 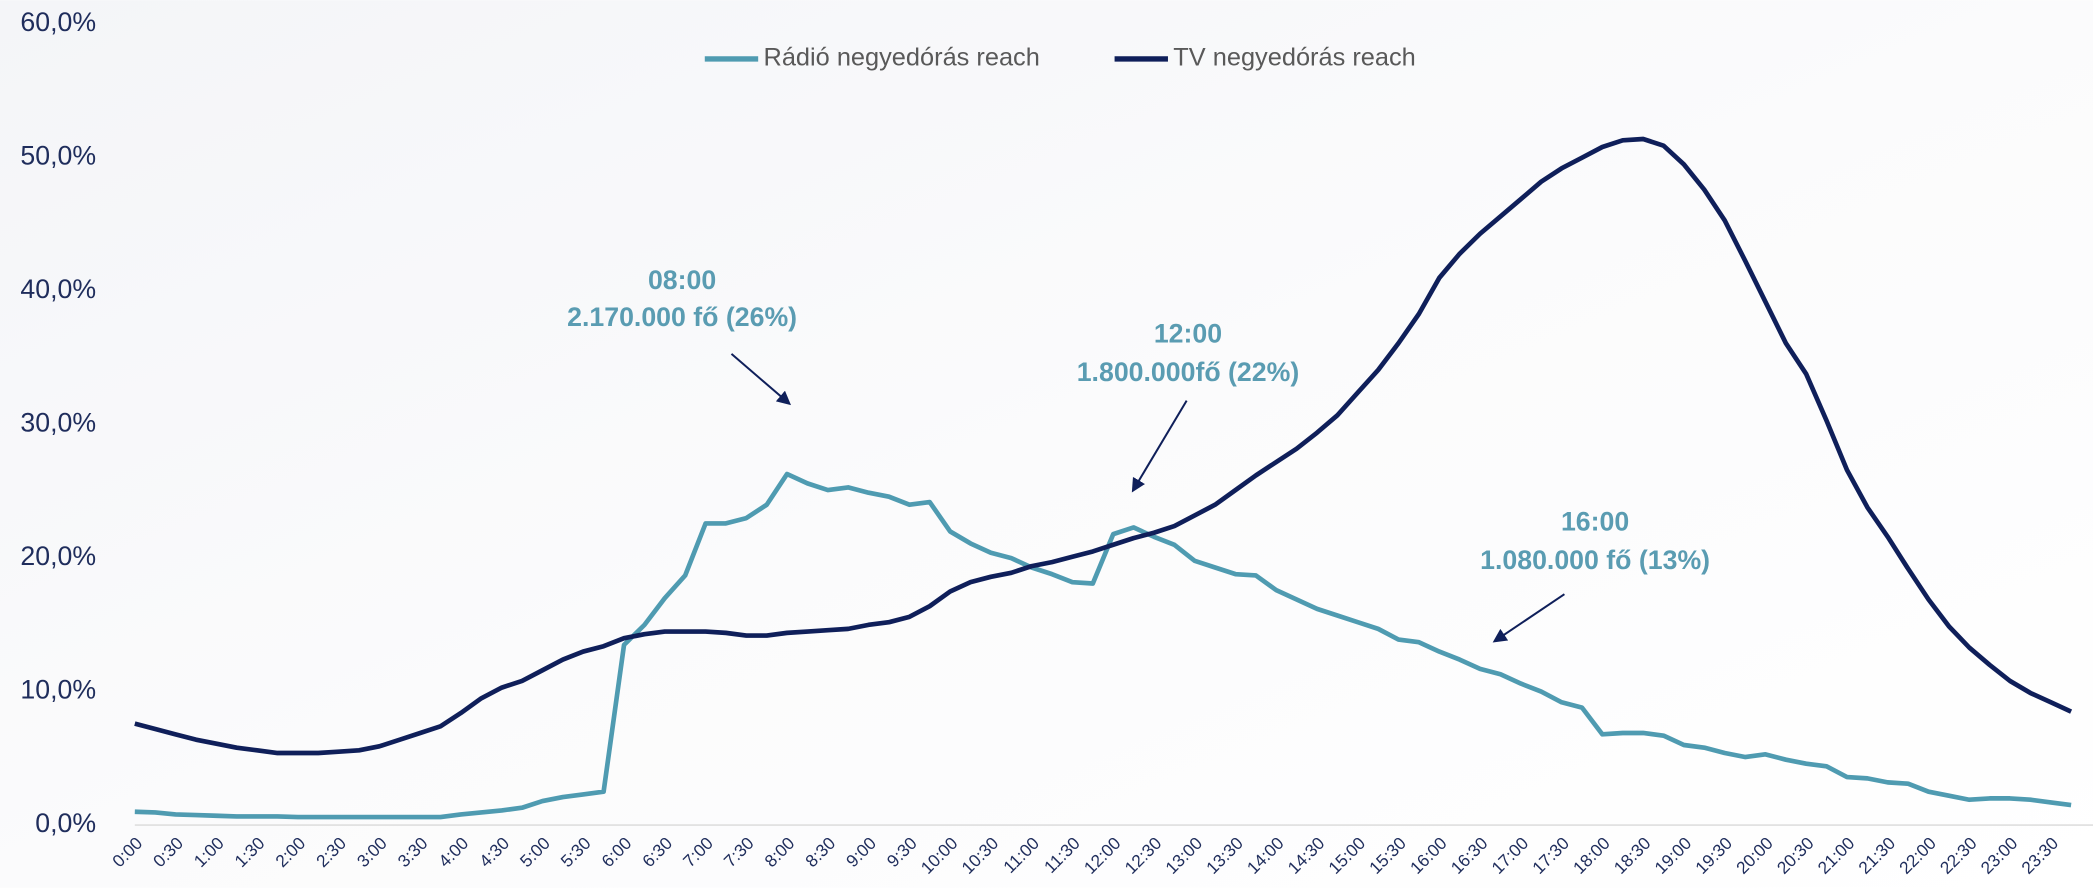 I want to click on y-tick-label: 60,0%, so click(x=58, y=22).